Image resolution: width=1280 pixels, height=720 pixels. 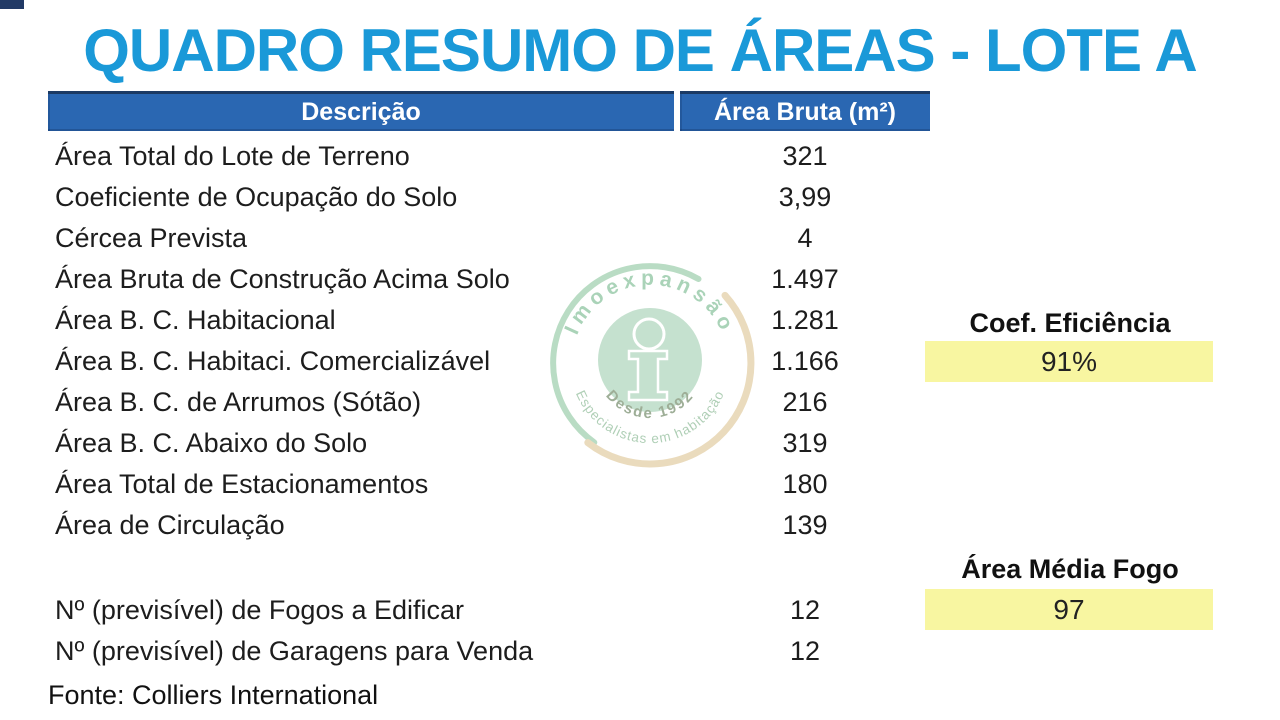 I want to click on efficiency-coefficient-value: 91%, so click(x=1069, y=361).